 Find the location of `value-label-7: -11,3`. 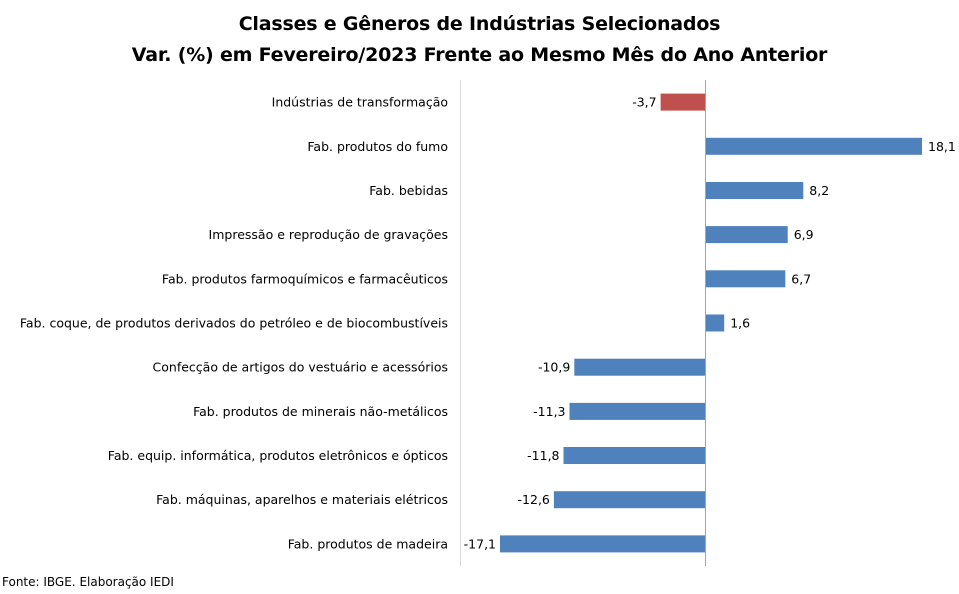

value-label-7: -11,3 is located at coordinates (549, 411).